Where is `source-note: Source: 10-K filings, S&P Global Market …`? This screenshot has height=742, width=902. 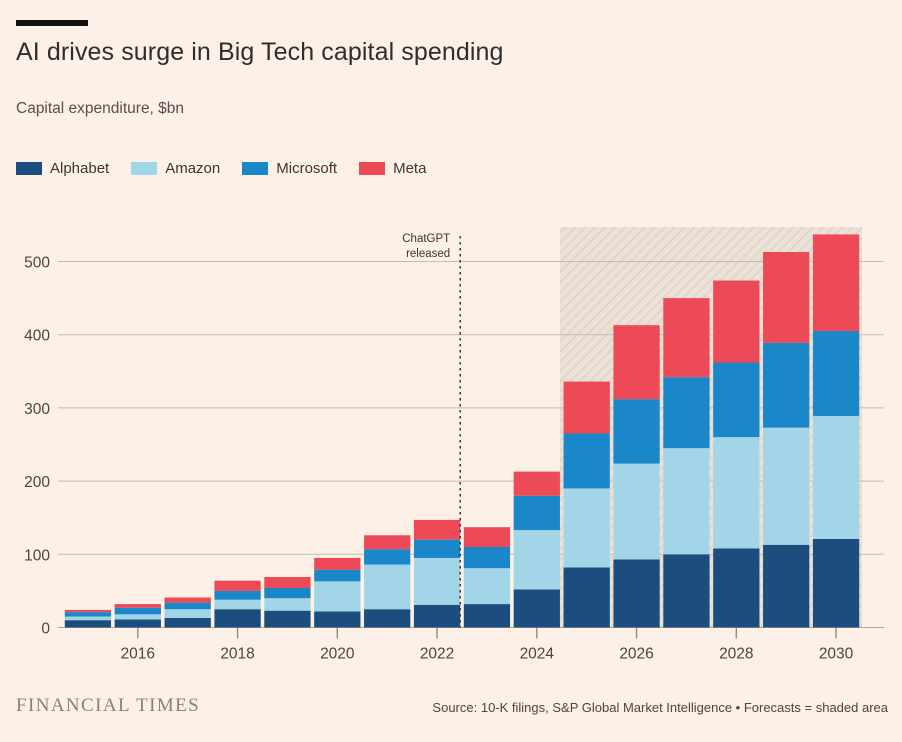
source-note: Source: 10-K filings, S&P Global Market … is located at coordinates (660, 707).